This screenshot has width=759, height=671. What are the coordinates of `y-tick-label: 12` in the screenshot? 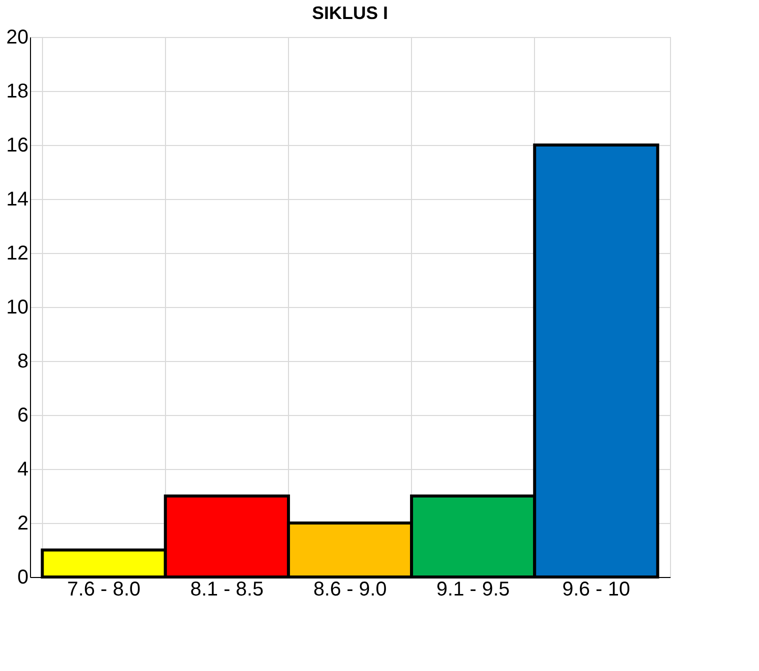 It's located at (17, 253).